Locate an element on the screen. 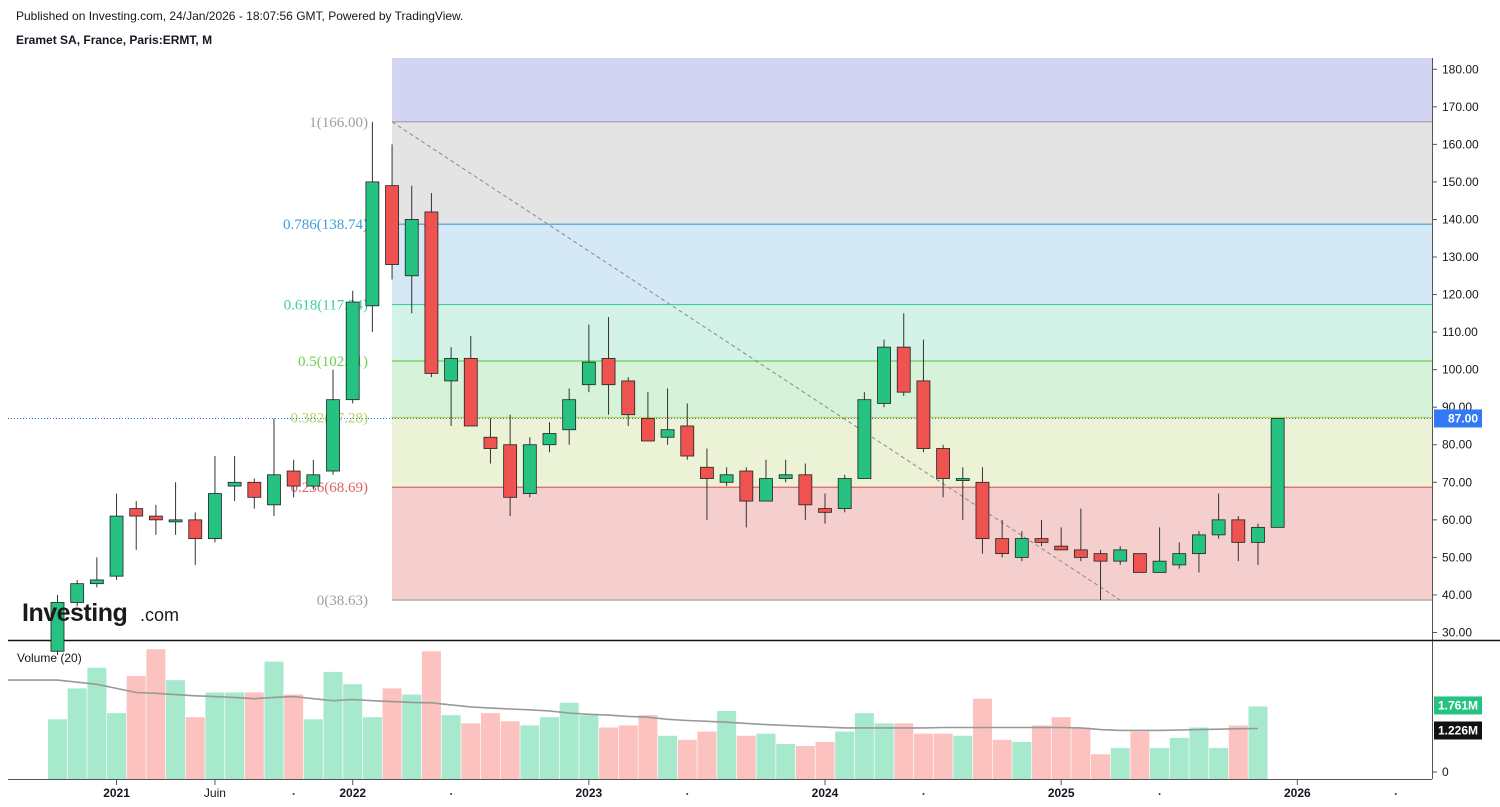  investing-logo: Investing .com is located at coordinates (100, 613).